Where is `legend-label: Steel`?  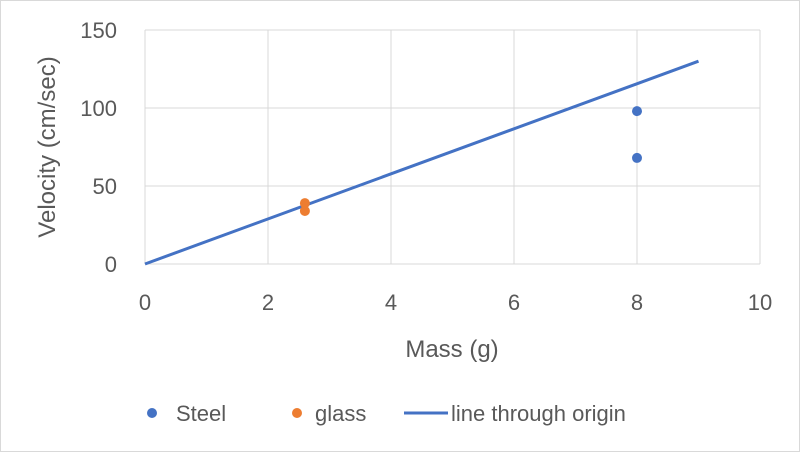 legend-label: Steel is located at coordinates (201, 413).